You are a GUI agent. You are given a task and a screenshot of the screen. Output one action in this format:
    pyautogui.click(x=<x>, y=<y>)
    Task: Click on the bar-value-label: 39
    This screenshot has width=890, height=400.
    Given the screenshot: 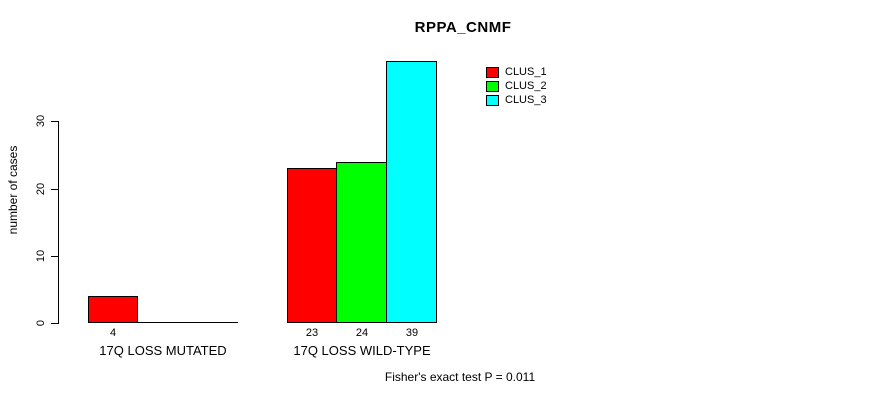 What is the action you would take?
    pyautogui.click(x=412, y=333)
    